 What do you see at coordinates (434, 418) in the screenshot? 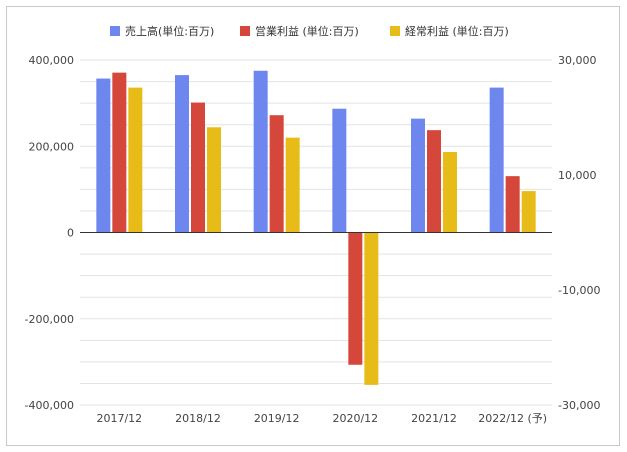
I see `x-tick-label: 2021/12` at bounding box center [434, 418].